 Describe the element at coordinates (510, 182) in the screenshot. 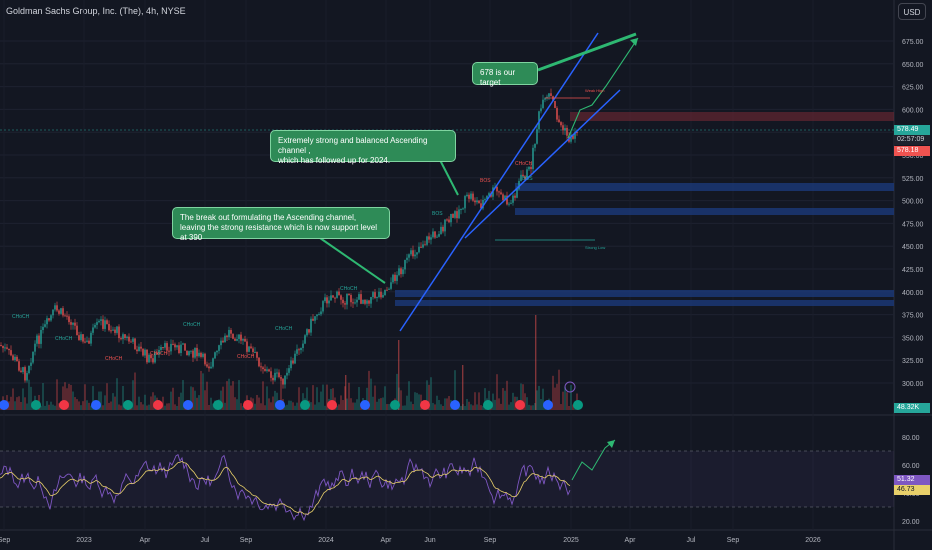

I see `ascending-channel` at that location.